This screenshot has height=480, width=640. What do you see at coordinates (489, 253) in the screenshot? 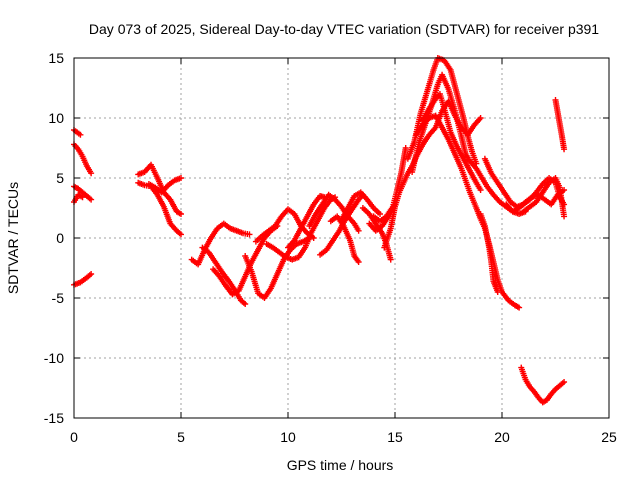
I see `series-s28` at bounding box center [489, 253].